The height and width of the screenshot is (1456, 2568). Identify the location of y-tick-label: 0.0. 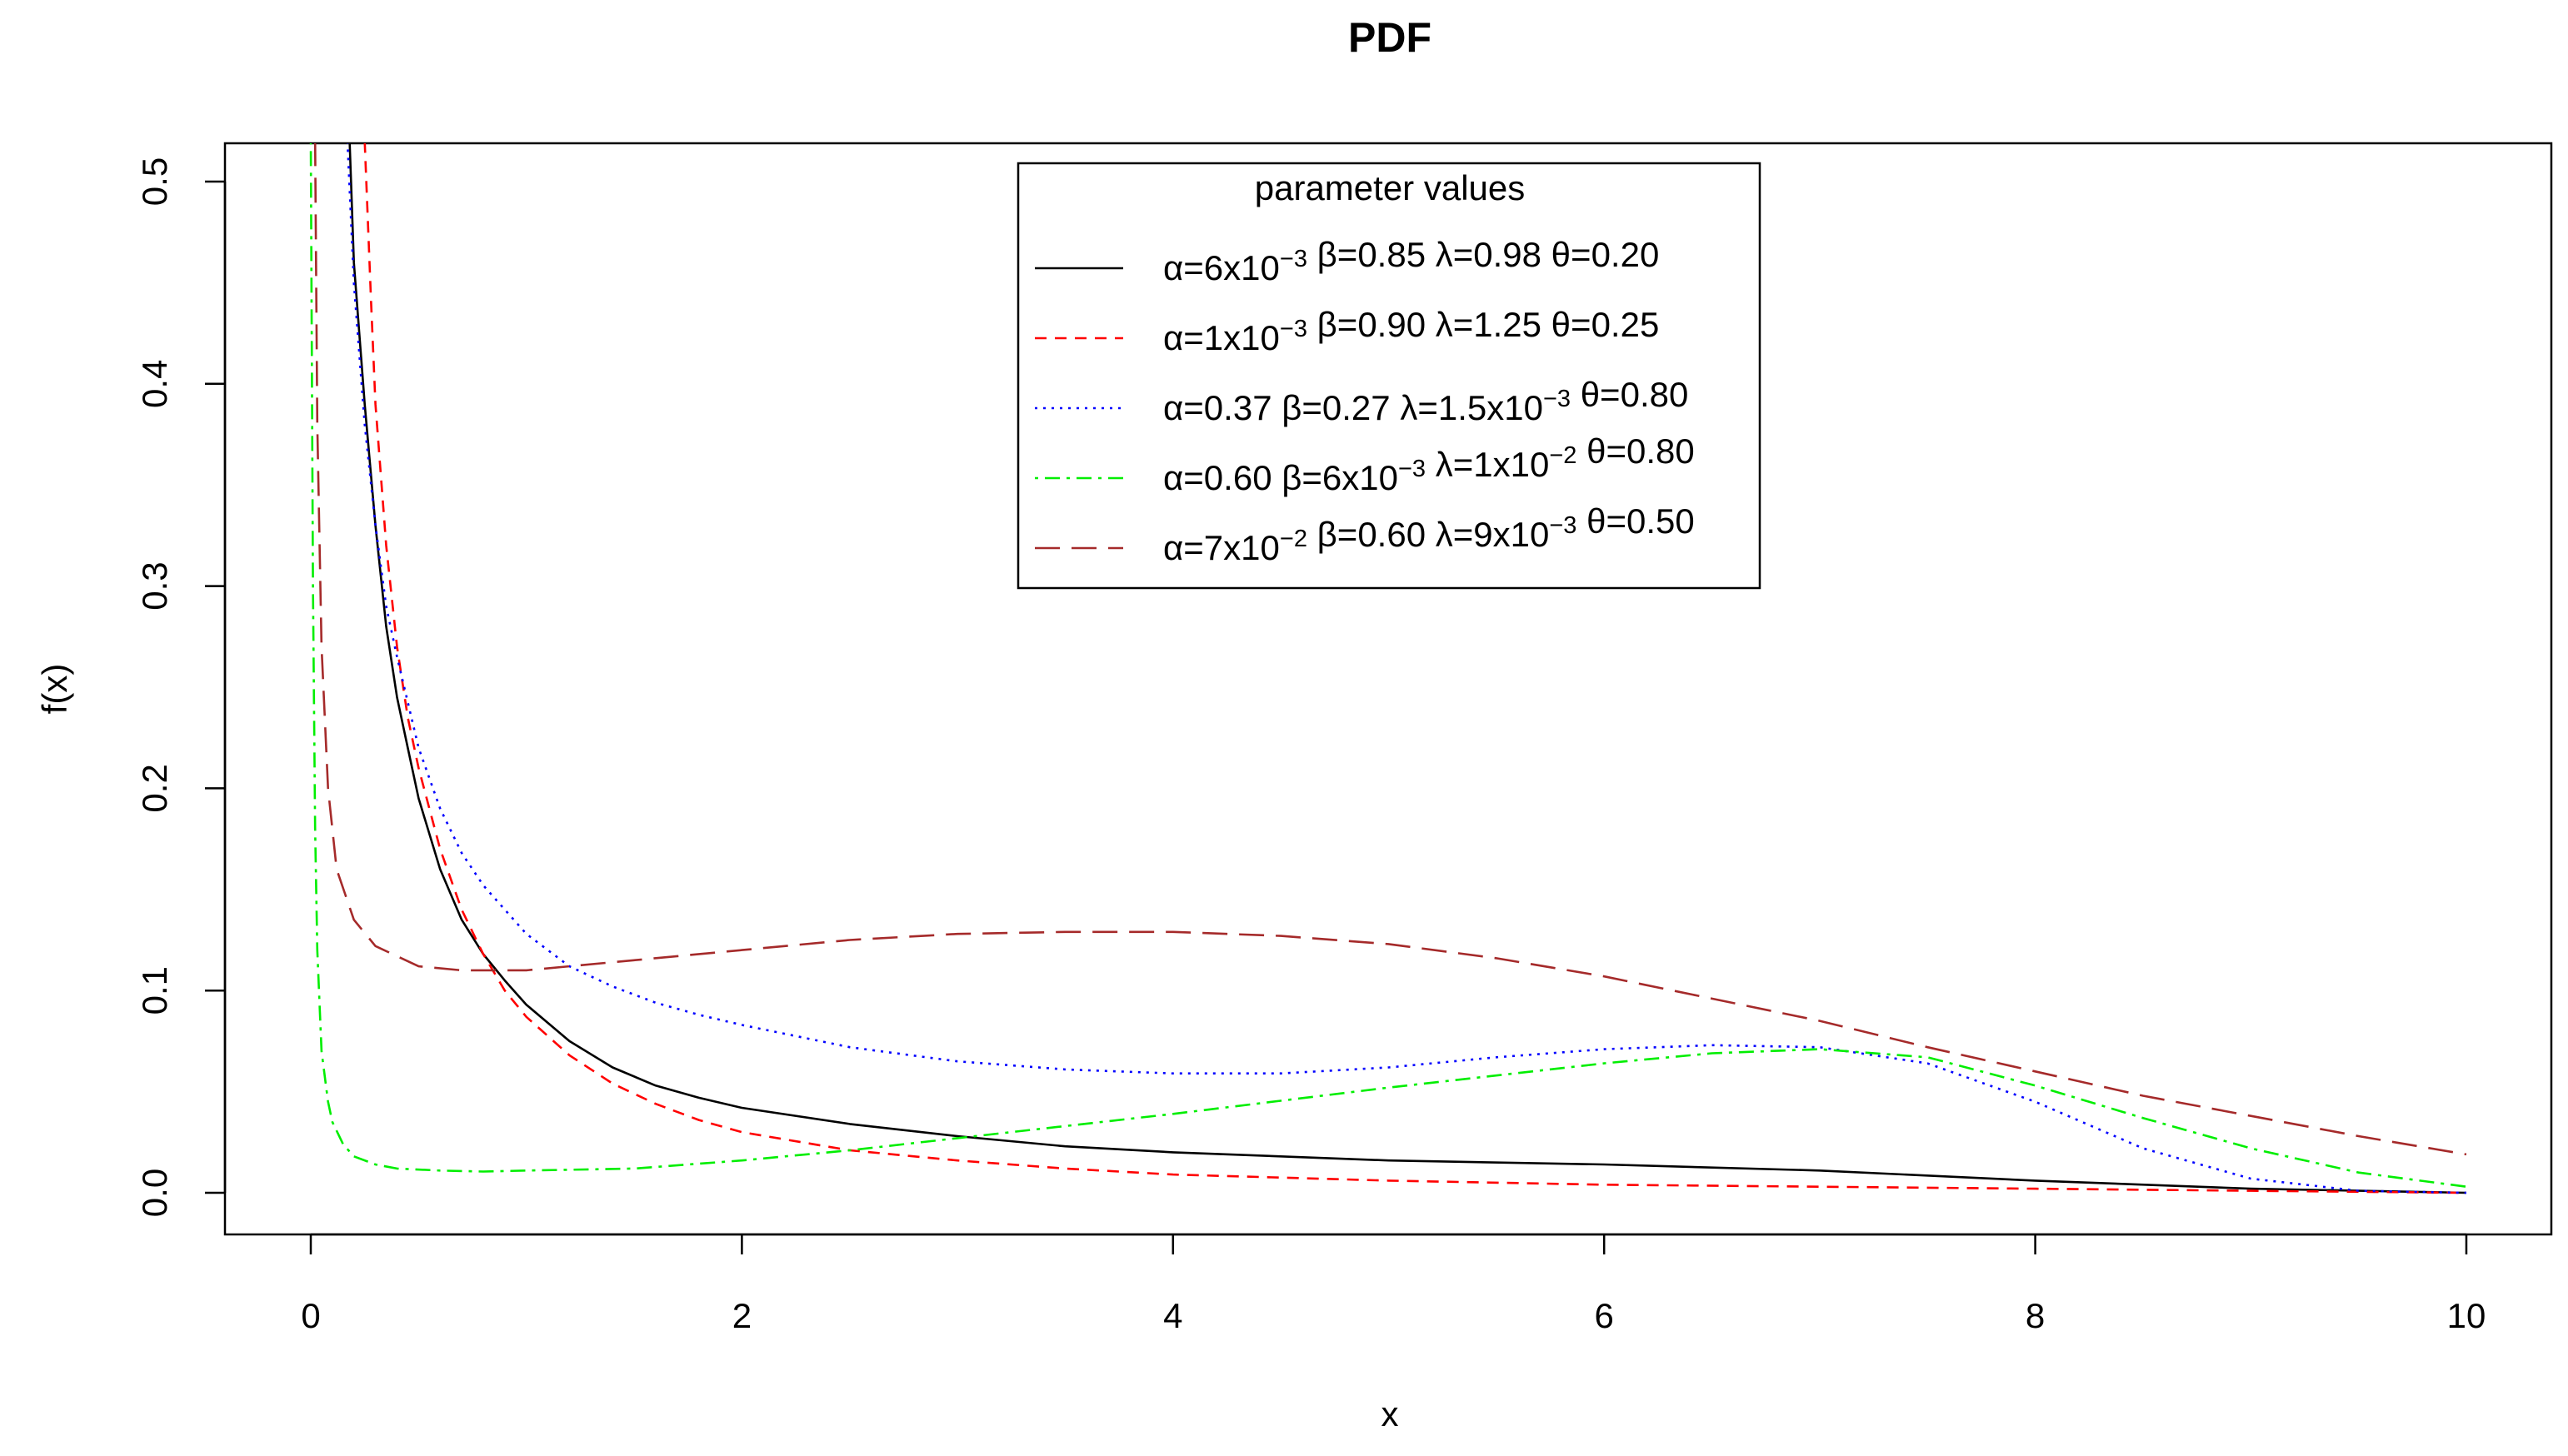
(154, 1193).